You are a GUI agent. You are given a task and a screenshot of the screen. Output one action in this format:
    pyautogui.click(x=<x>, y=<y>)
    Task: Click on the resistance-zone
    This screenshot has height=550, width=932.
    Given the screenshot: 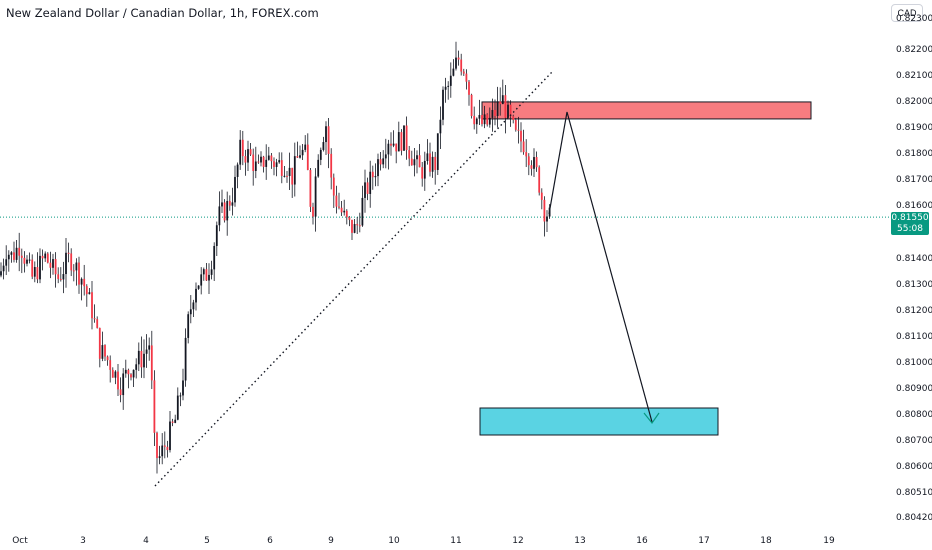 What is the action you would take?
    pyautogui.click(x=646, y=110)
    